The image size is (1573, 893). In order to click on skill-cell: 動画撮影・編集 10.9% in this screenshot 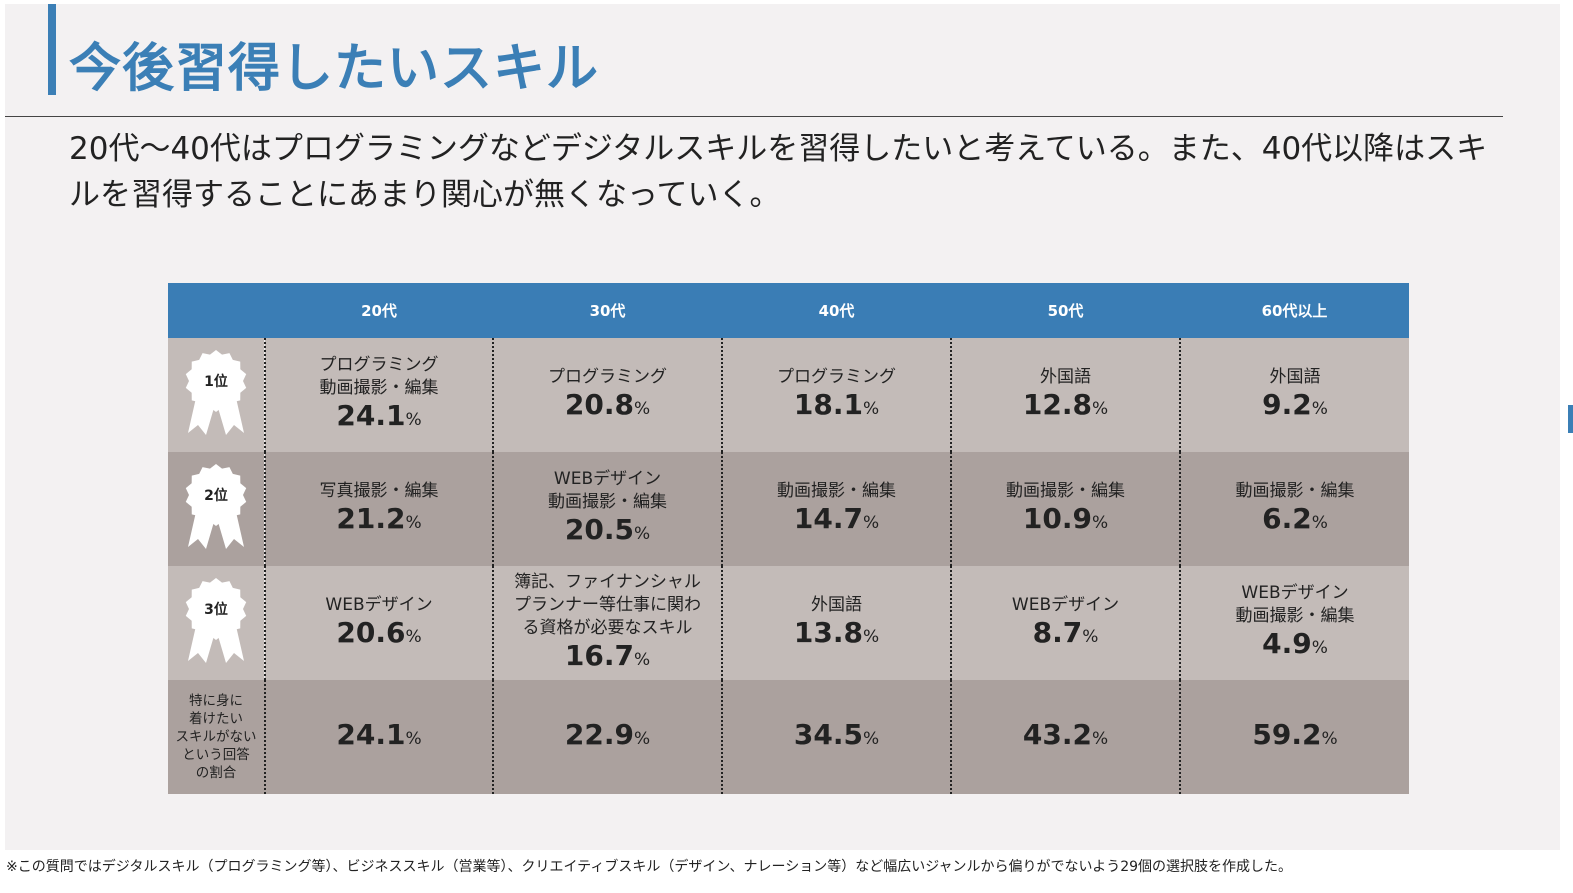, I will do `click(1065, 509)`.